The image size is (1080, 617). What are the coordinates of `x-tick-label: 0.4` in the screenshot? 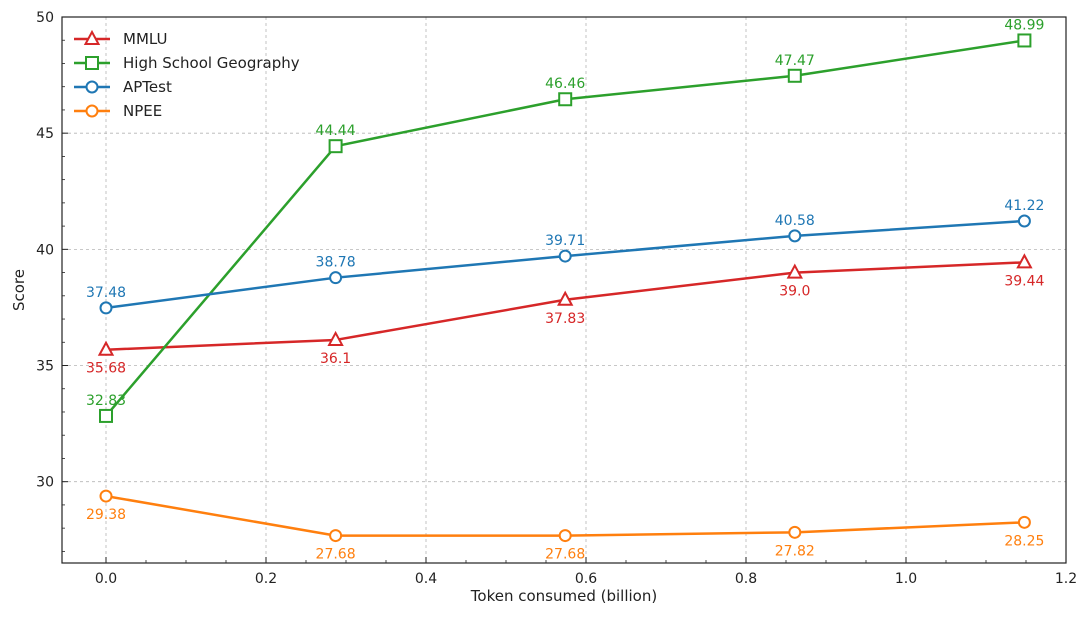 It's located at (426, 579).